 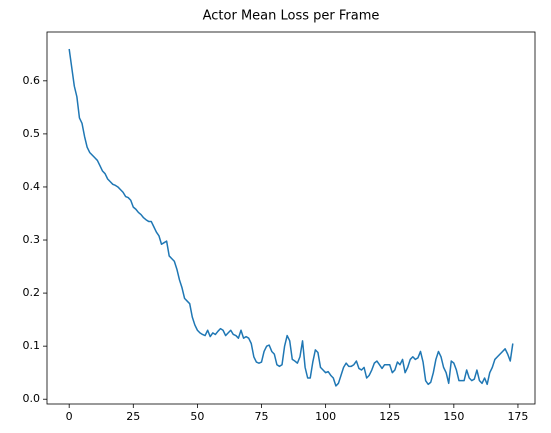 What do you see at coordinates (291, 16) in the screenshot?
I see `chart-title: Actor Mean Loss per Frame` at bounding box center [291, 16].